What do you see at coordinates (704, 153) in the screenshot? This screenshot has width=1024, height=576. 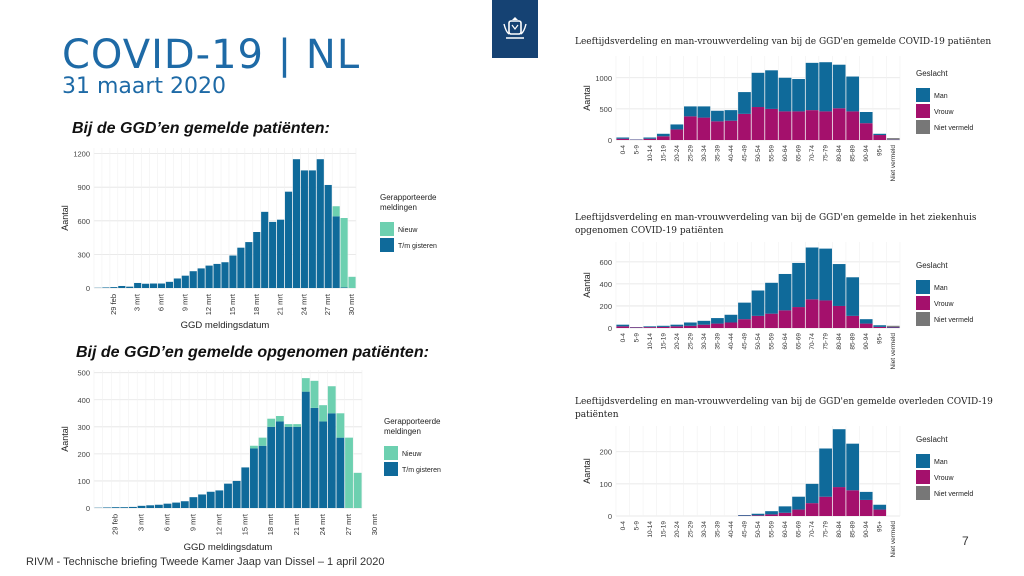 I see `x-tick-label: 30-34` at bounding box center [704, 153].